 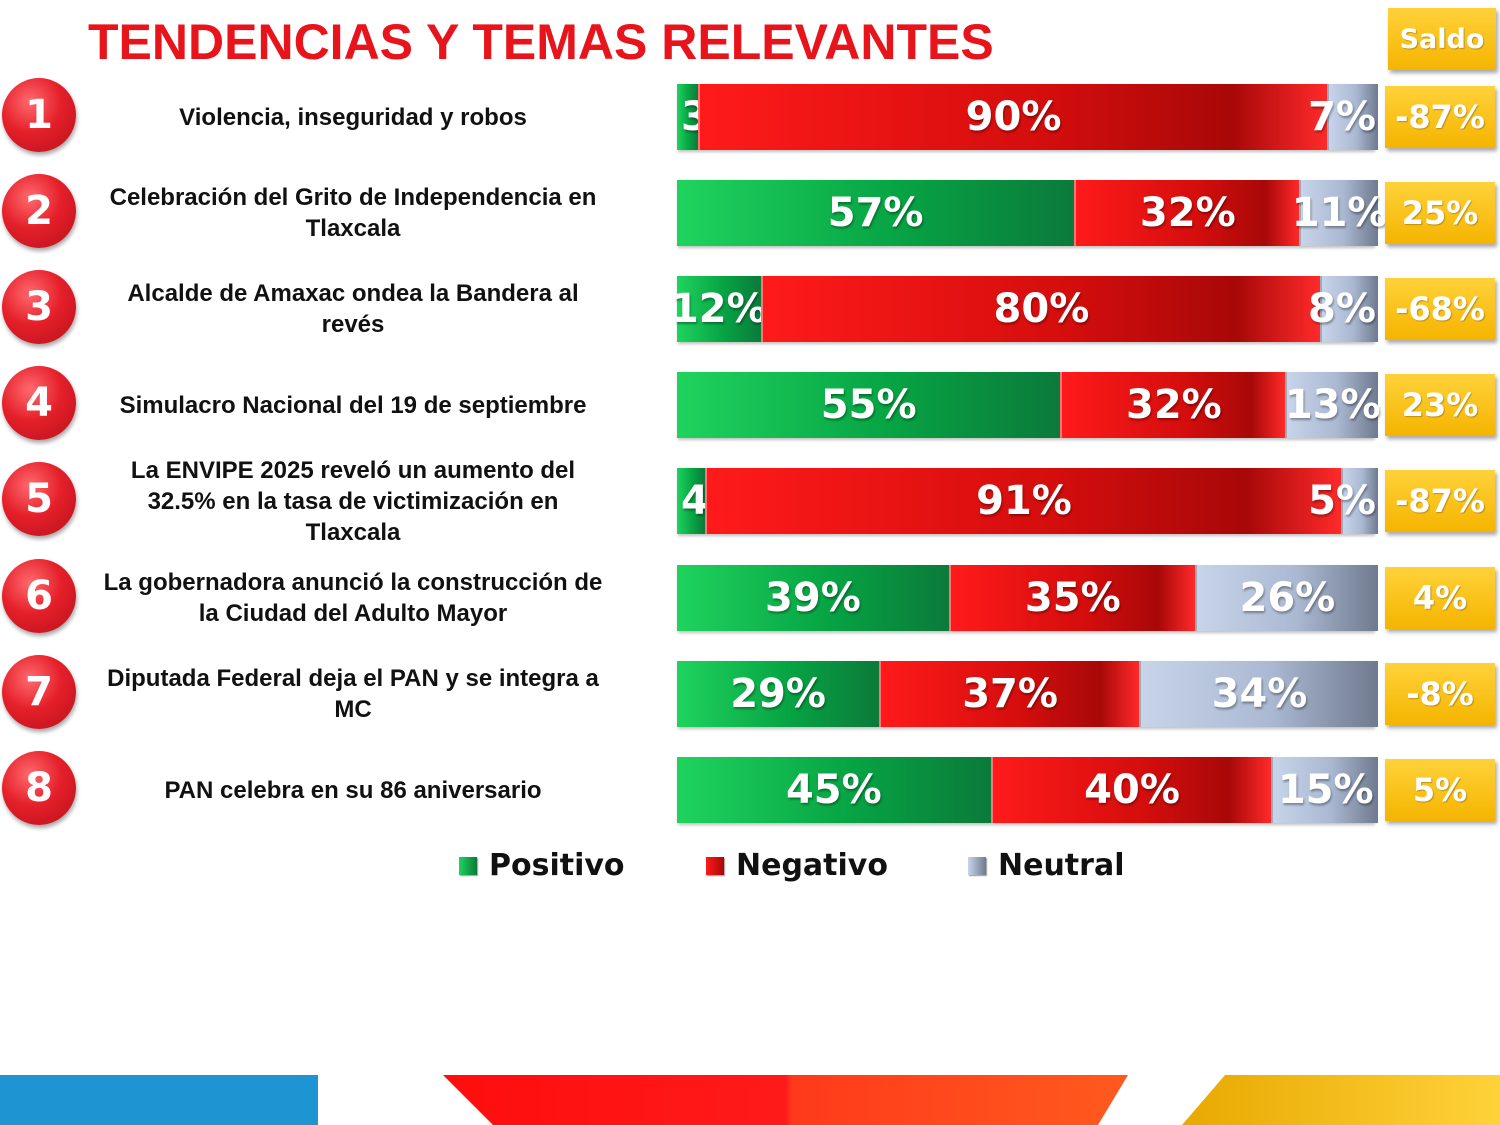 I want to click on category-label: Simulacro Nacional del 19 de septiembre, so click(x=353, y=405).